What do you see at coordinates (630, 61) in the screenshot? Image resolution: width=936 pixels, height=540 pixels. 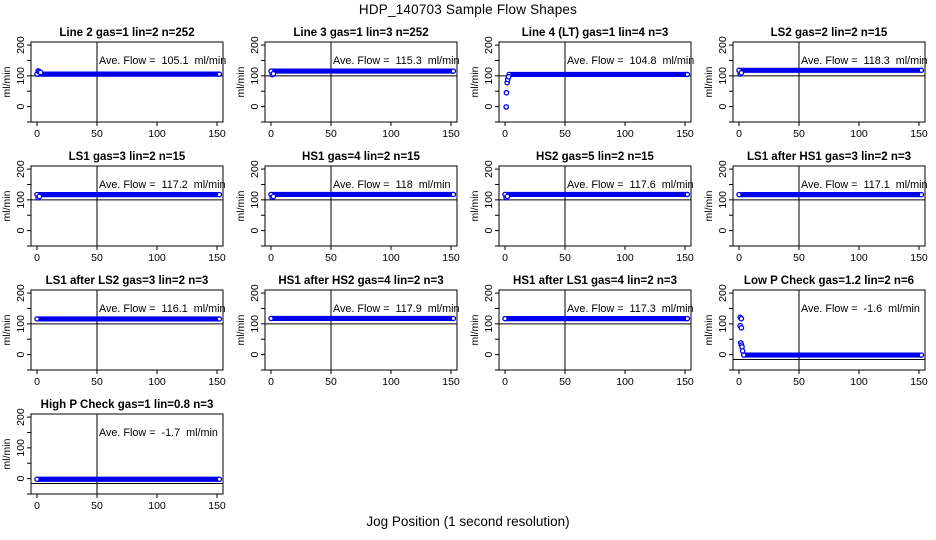 I see `ave-flow-label: Ave. Flow = 104.8 ml/min` at bounding box center [630, 61].